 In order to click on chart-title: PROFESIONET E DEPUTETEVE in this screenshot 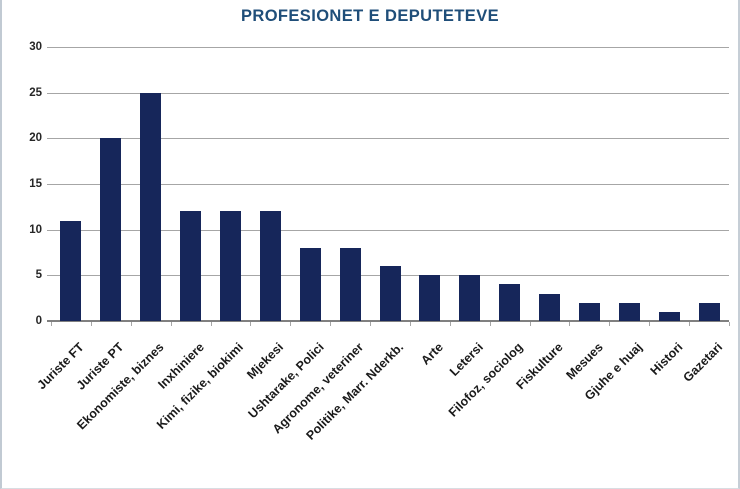, I will do `click(370, 16)`.